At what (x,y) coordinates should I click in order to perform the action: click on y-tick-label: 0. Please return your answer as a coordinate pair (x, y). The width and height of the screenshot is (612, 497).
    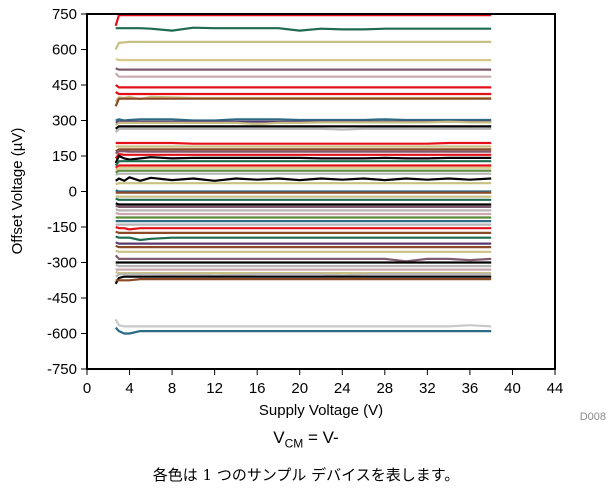
    Looking at the image, I should click on (73, 192).